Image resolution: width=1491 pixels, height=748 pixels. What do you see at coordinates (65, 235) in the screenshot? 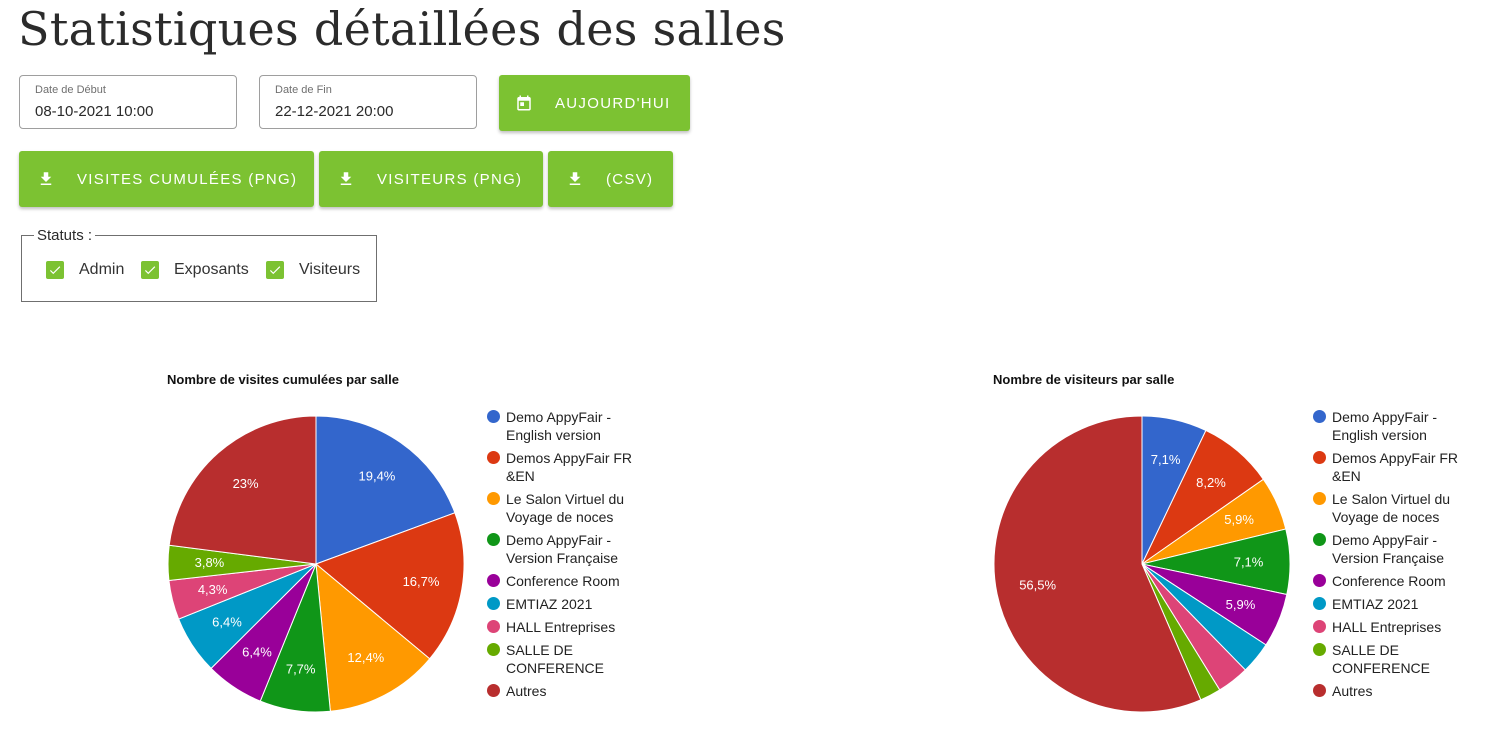
I see `statuts-legend: Statuts :` at bounding box center [65, 235].